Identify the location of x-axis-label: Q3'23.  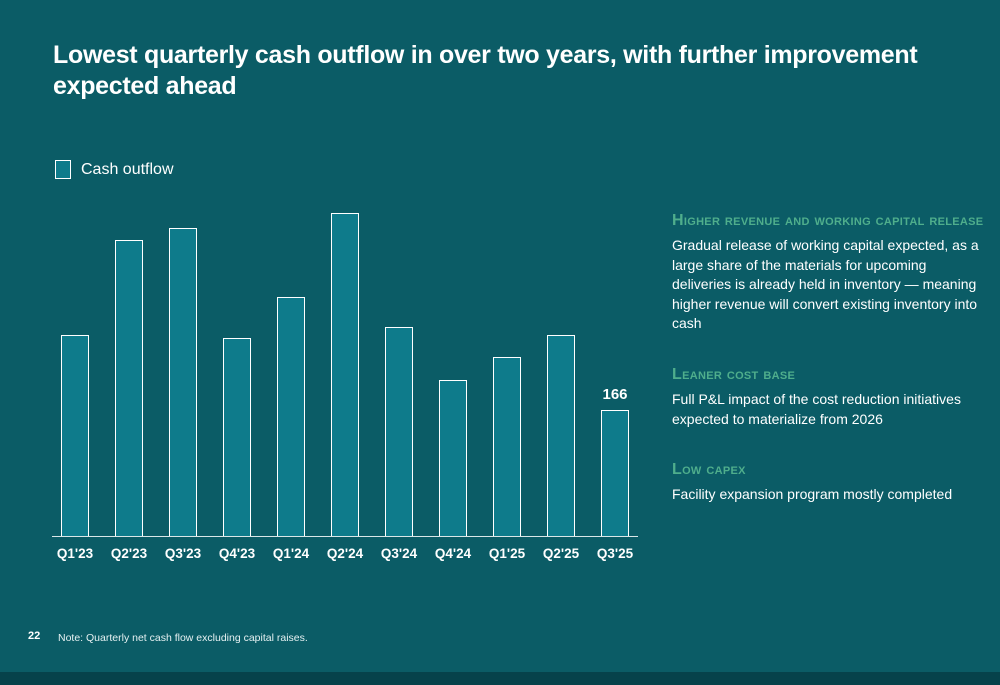
(183, 553).